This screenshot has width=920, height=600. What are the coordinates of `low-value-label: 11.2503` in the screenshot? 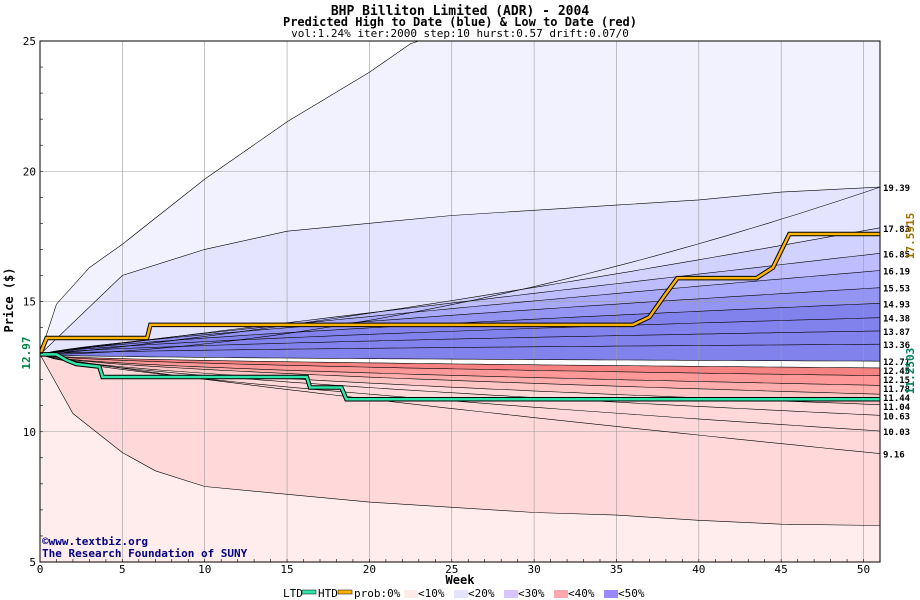 It's located at (910, 371).